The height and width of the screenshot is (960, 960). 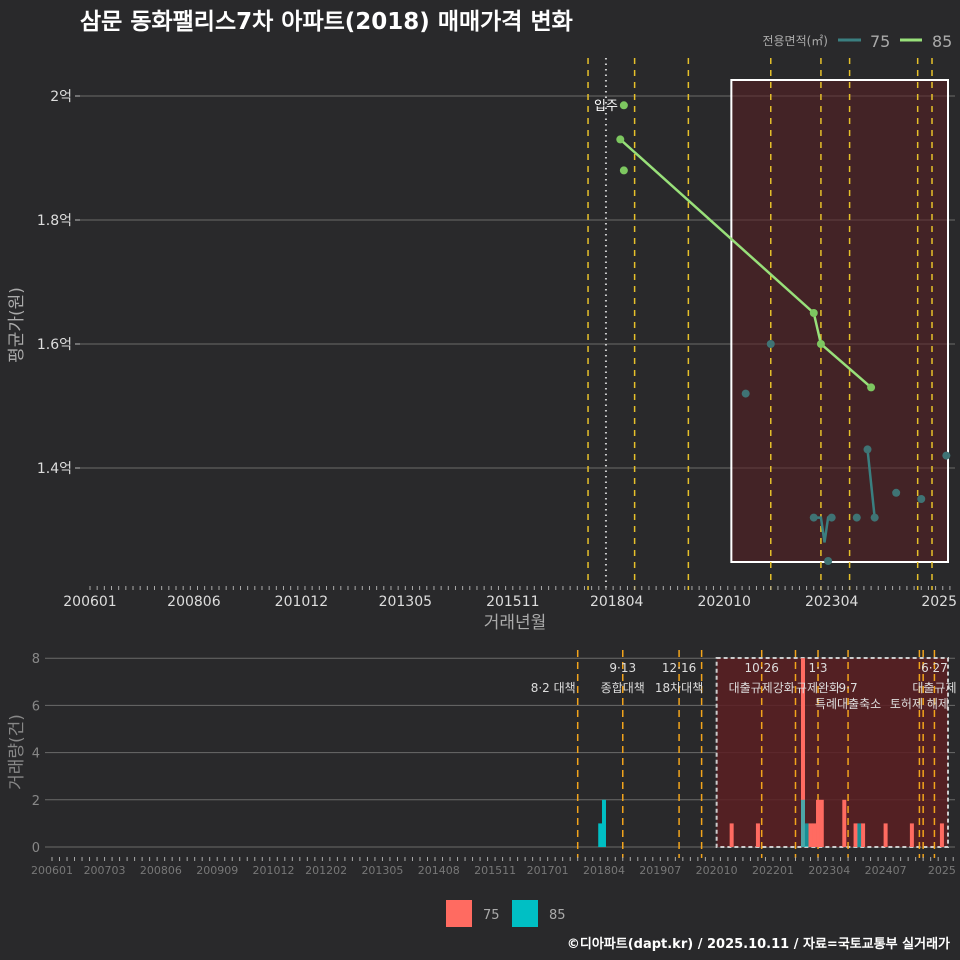 What do you see at coordinates (515, 623) in the screenshot?
I see `x-axis-label: 거래년월` at bounding box center [515, 623].